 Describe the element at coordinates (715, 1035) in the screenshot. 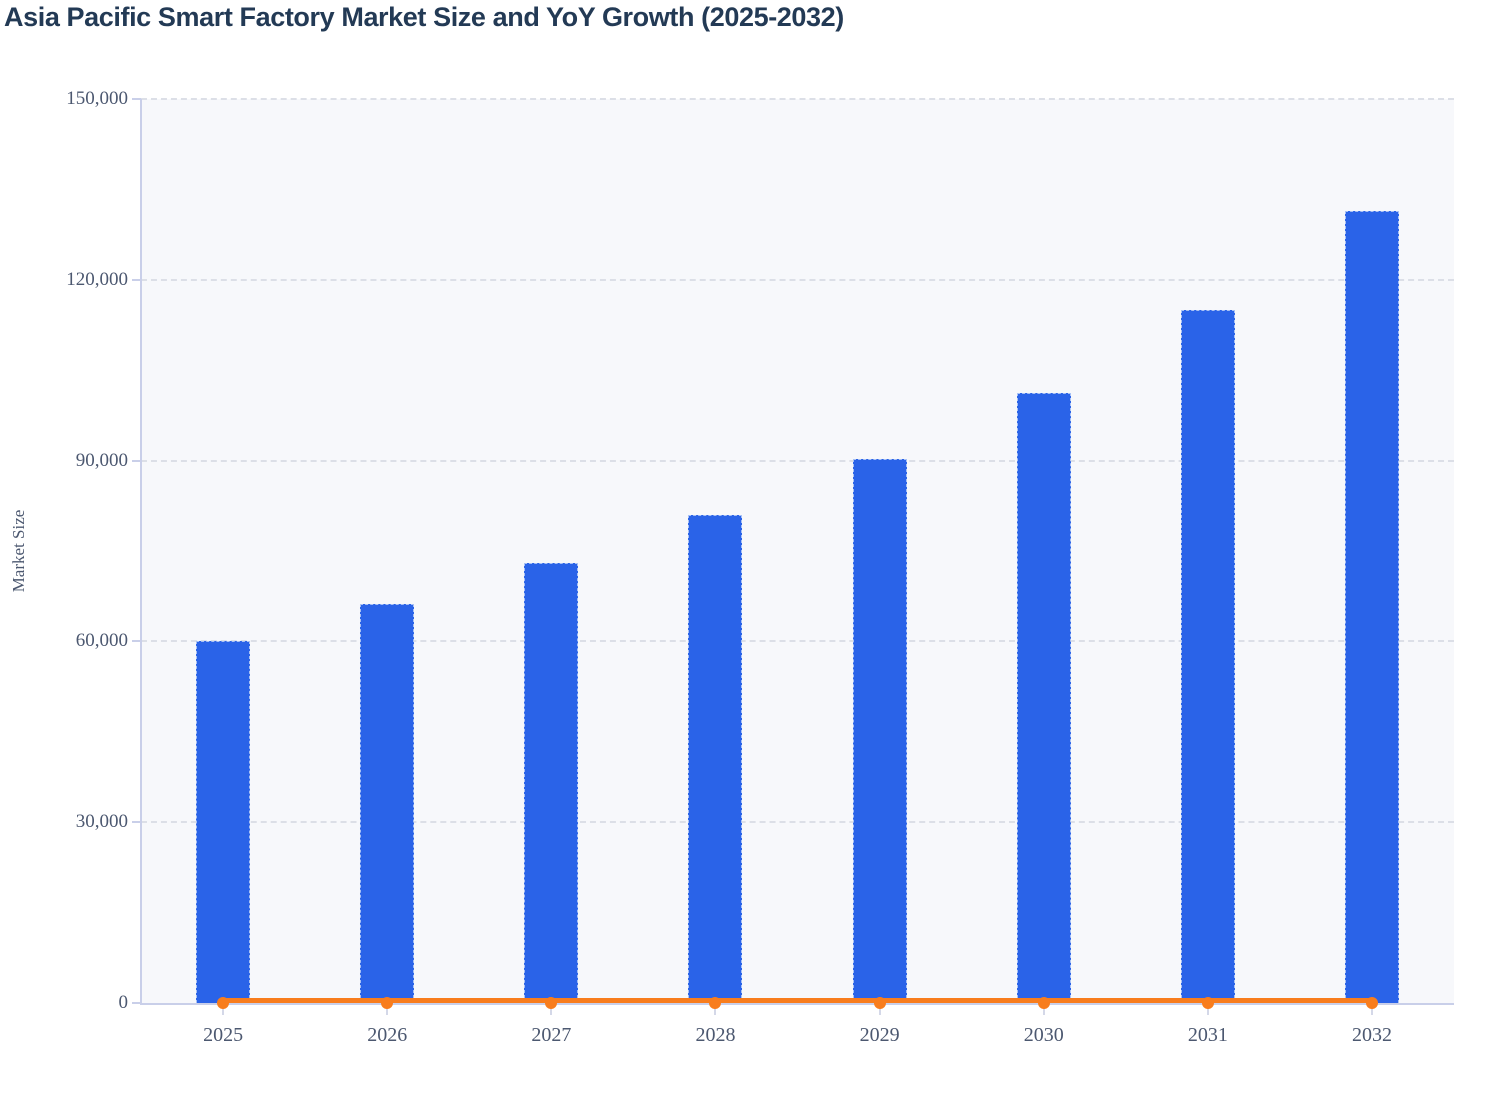

I see `x-label-2028: 2028` at that location.